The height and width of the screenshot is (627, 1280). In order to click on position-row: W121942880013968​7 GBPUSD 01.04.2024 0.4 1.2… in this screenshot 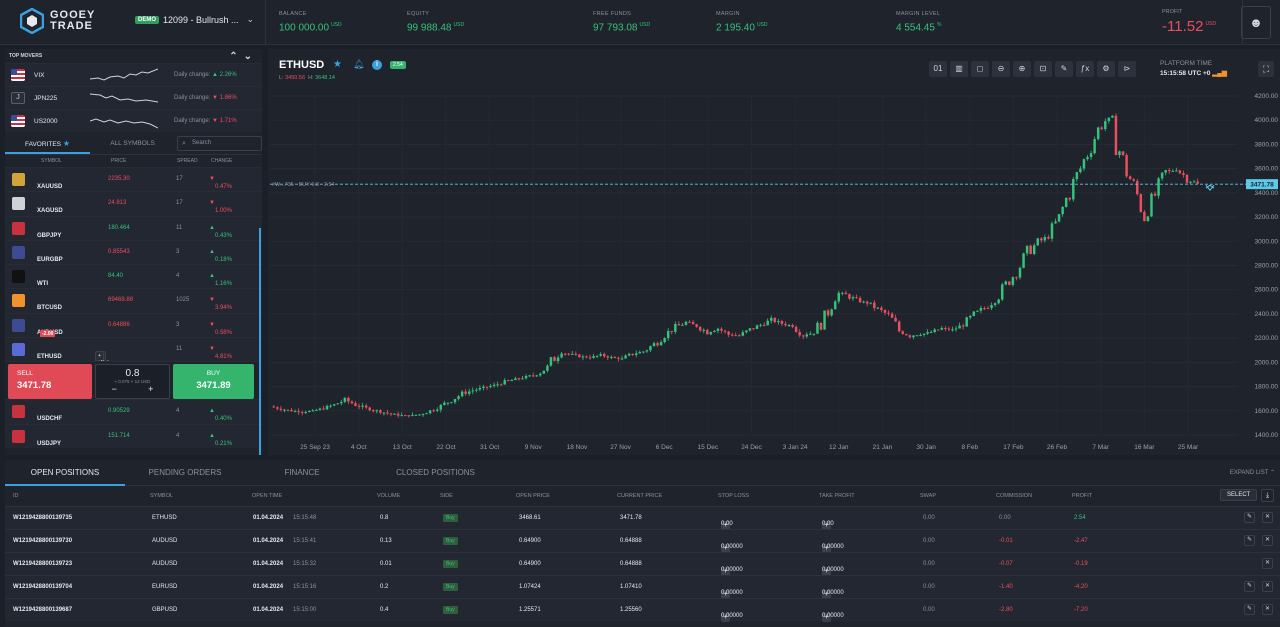, I will do `click(642, 610)`.